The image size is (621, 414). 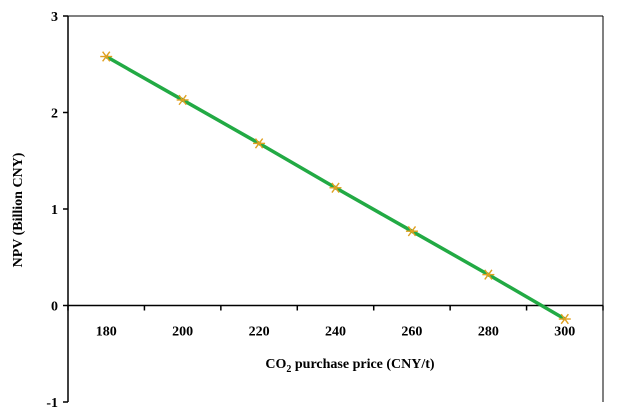 What do you see at coordinates (488, 332) in the screenshot?
I see `x-tick-label: 280` at bounding box center [488, 332].